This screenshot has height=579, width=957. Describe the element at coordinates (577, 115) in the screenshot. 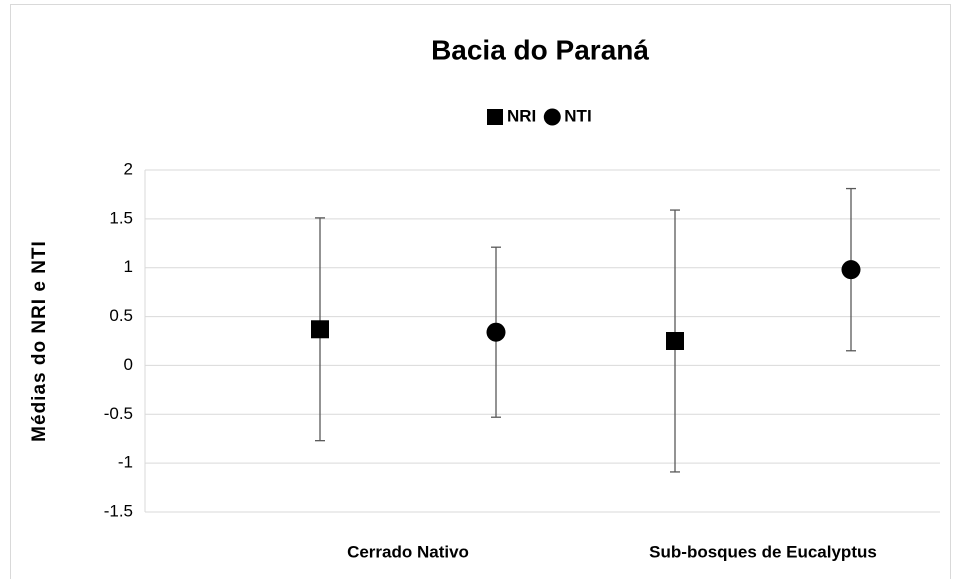

I see `legend-label: NTI` at that location.